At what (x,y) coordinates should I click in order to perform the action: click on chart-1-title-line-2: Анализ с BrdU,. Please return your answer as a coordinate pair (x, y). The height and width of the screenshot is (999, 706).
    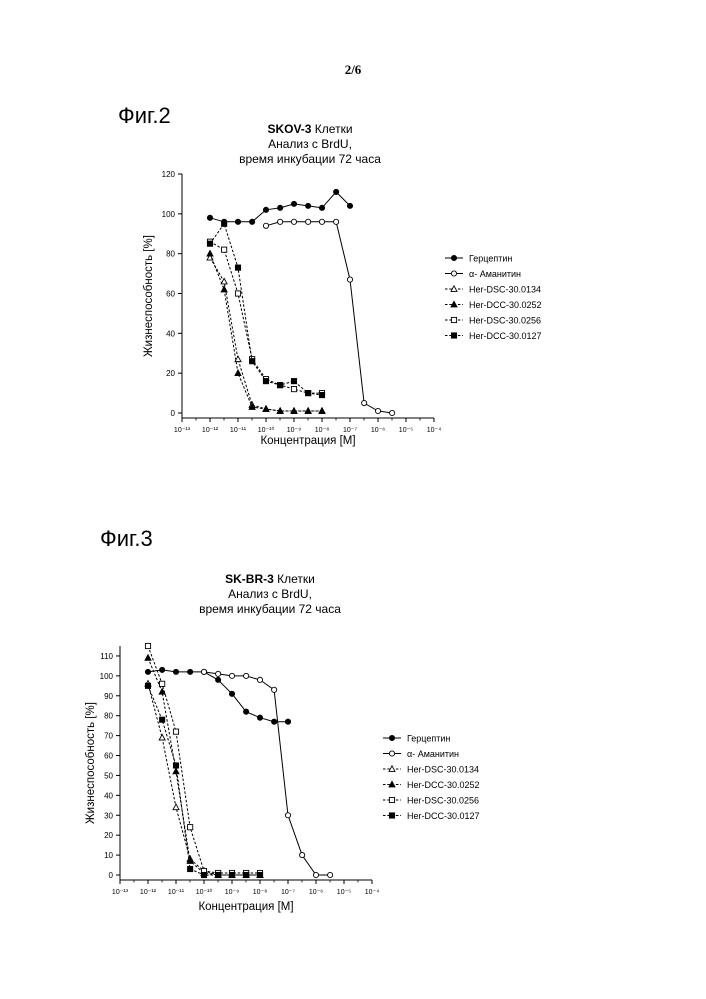
    Looking at the image, I should click on (310, 144).